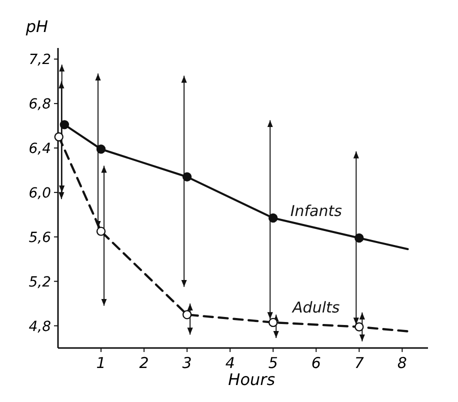 This screenshot has height=402, width=458. What do you see at coordinates (144, 363) in the screenshot?
I see `x-tick-label: 2` at bounding box center [144, 363].